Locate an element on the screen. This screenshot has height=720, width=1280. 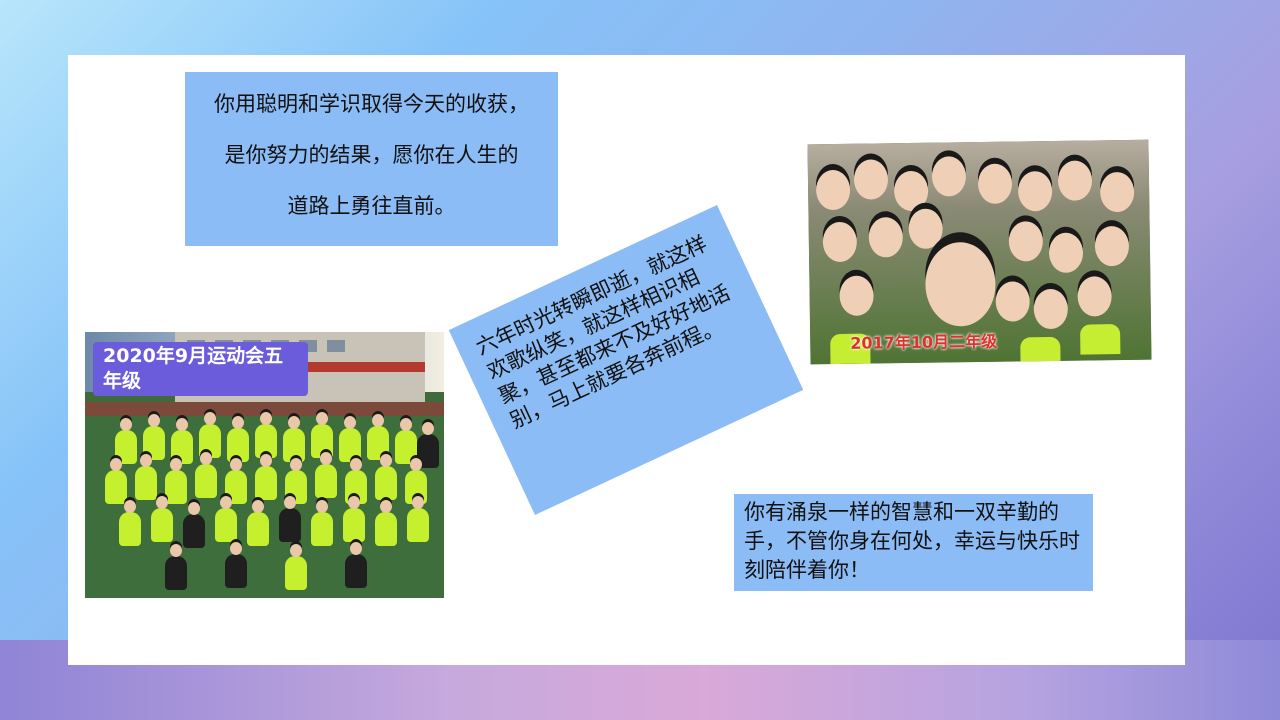
class-photo-2020: 2020年9月运动会五年级 is located at coordinates (264, 465).